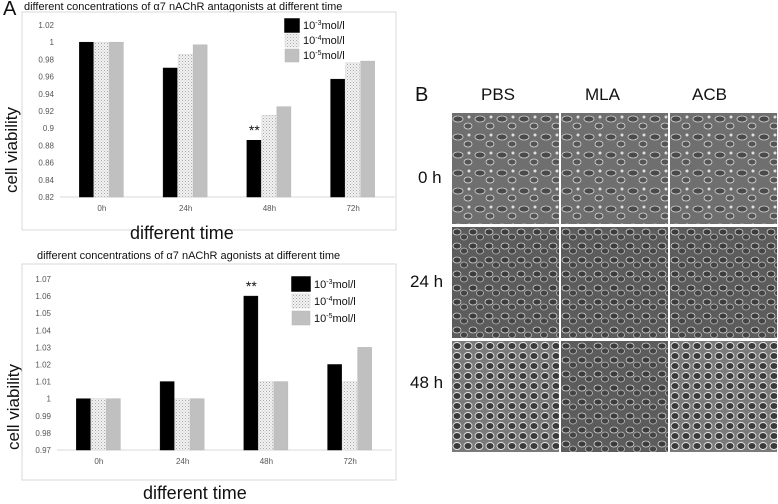  Describe the element at coordinates (43, 313) in the screenshot. I see `chart2-ytick: 1.05` at that location.